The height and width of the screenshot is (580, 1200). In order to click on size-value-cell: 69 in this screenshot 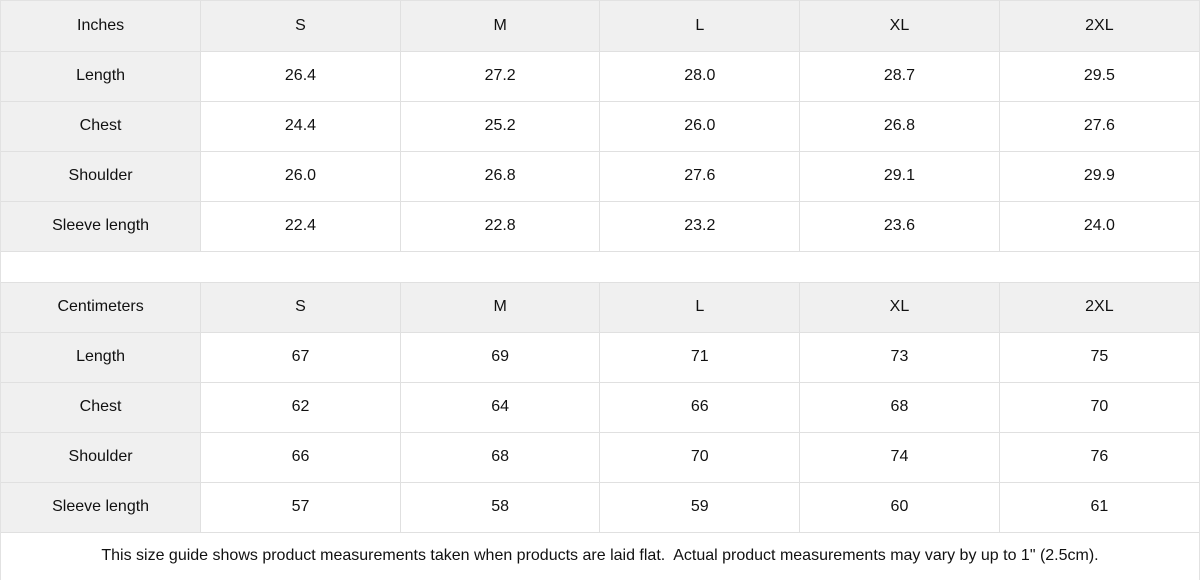, I will do `click(500, 357)`.